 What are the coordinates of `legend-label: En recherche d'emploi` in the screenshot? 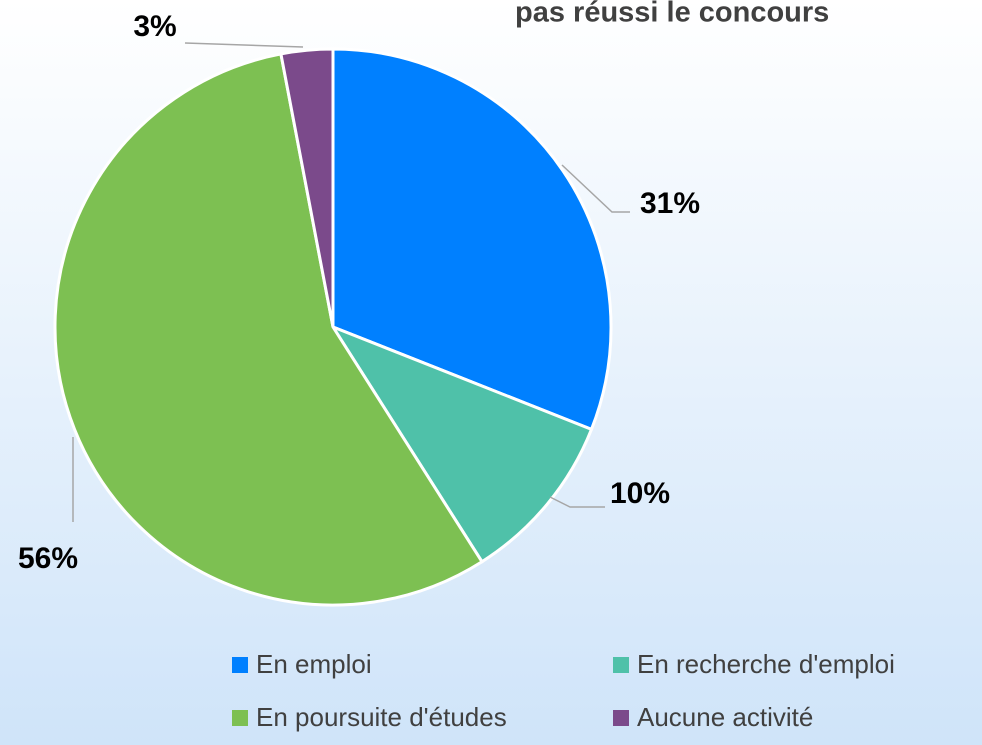 It's located at (766, 664).